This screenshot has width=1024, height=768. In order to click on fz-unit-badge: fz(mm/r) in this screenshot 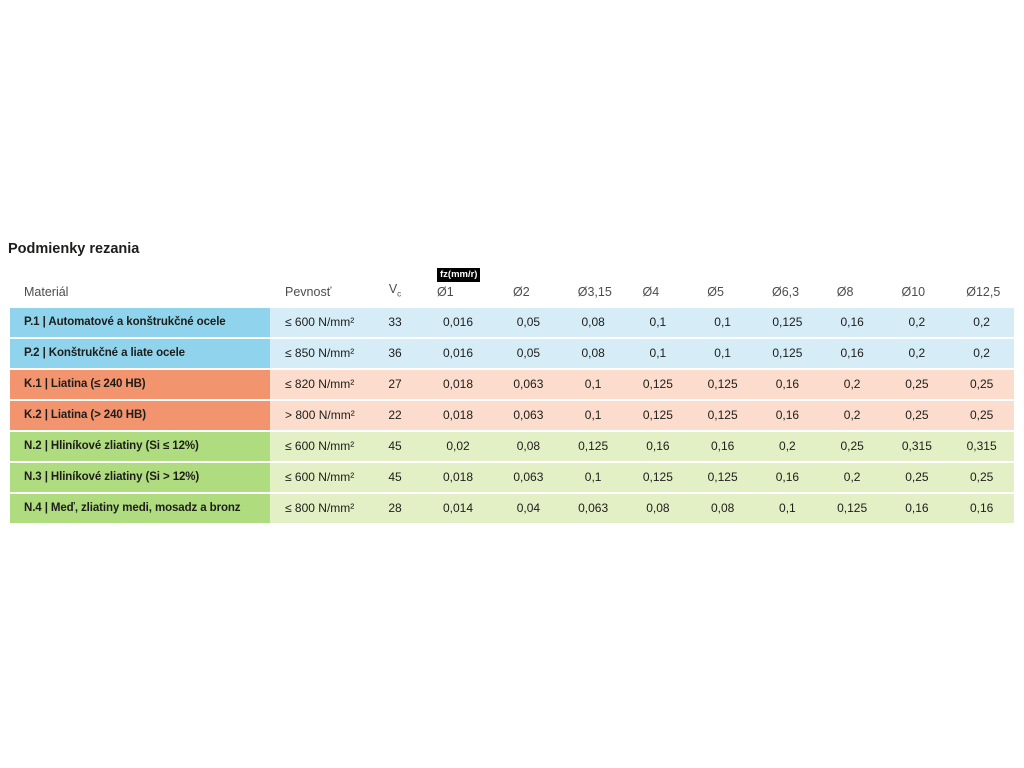, I will do `click(459, 275)`.